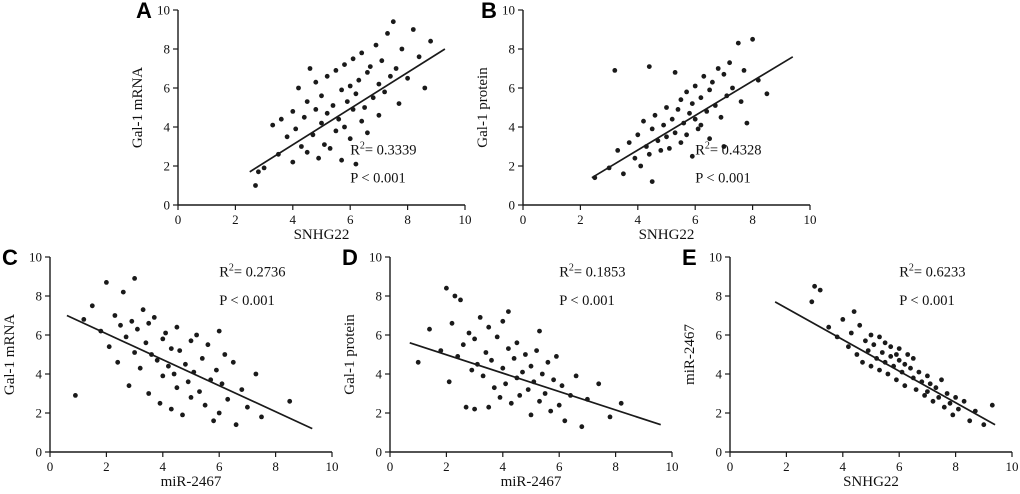 The image size is (1020, 494). Describe the element at coordinates (592, 272) in the screenshot. I see `r-squared-annotation: R2= 0.1853` at that location.